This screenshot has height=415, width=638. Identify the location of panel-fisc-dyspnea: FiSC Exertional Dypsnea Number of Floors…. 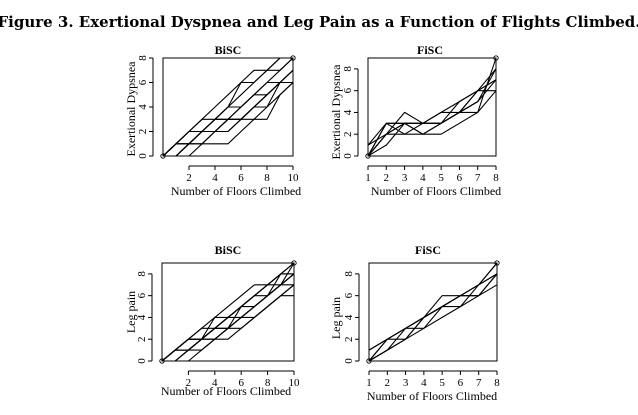
(415, 120).